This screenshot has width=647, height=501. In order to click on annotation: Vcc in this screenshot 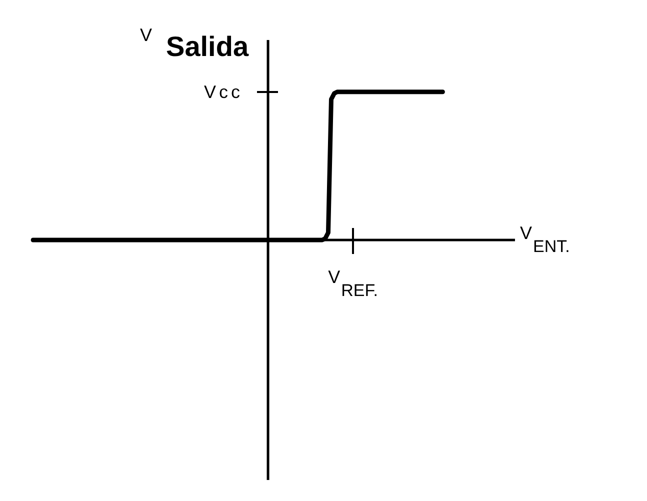, I will do `click(224, 92)`.